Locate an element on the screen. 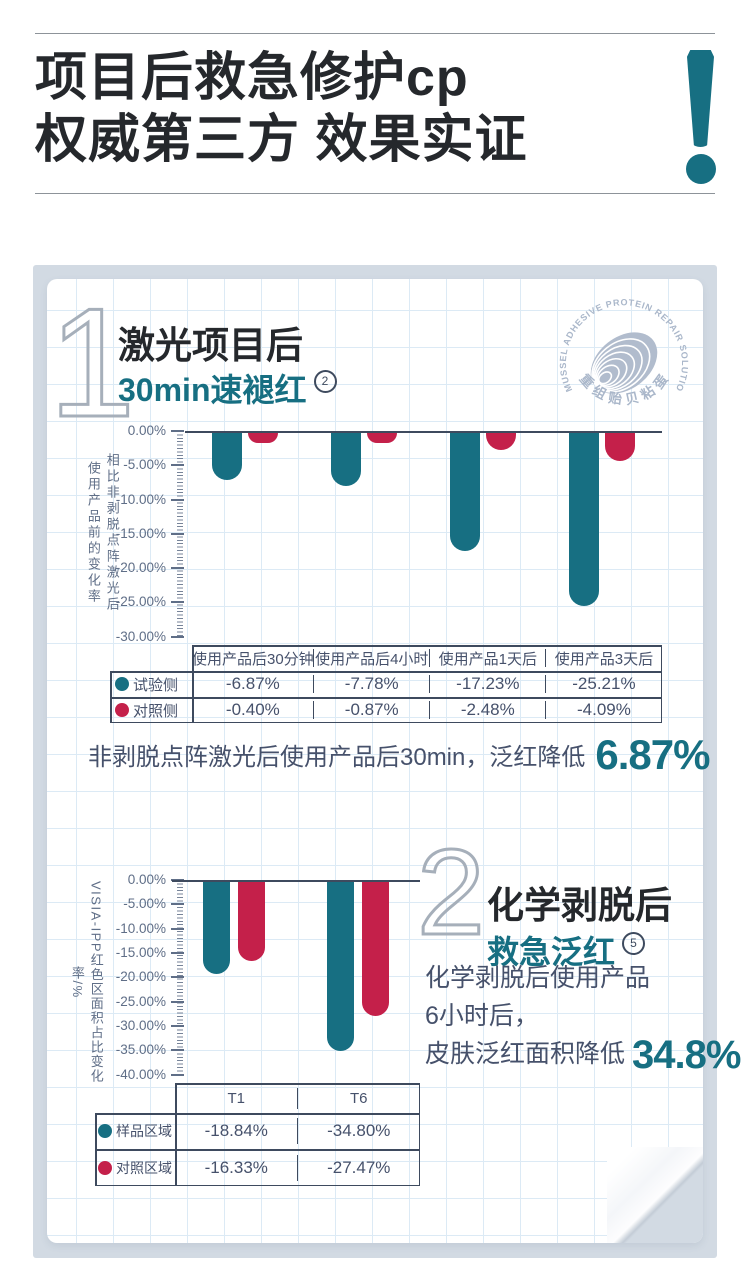 Image resolution: width=750 pixels, height=1282 pixels. table1-row2-val3: -2.48% is located at coordinates (487, 710).